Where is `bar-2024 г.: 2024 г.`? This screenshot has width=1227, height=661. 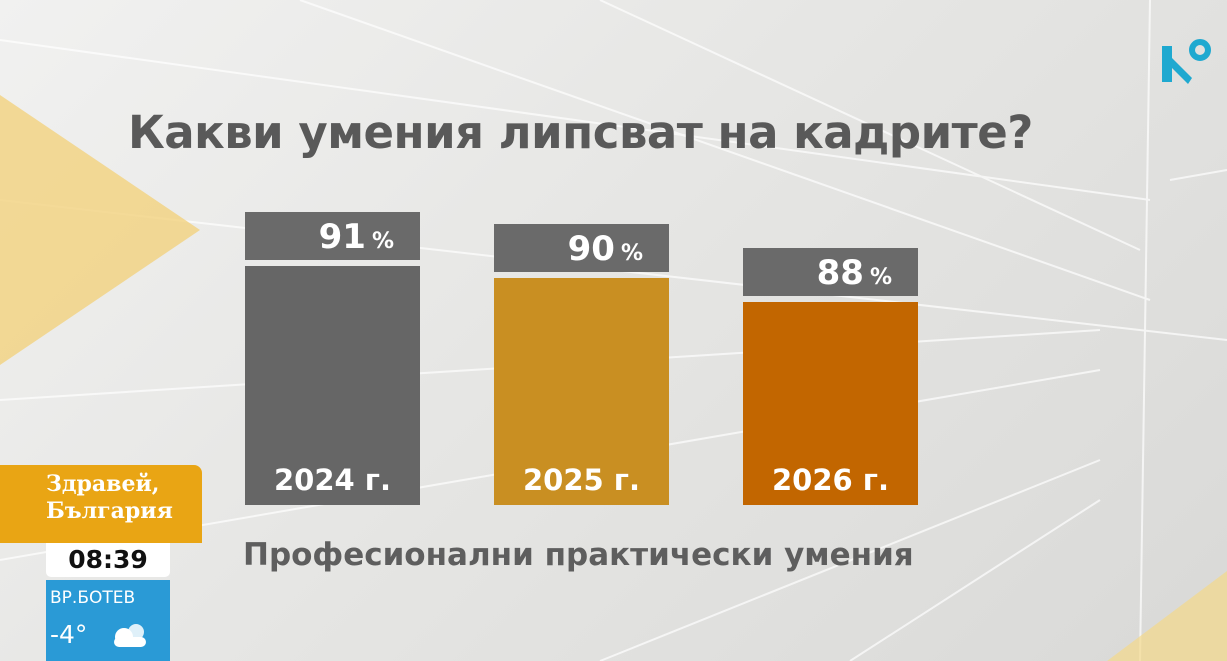 bar-2024 г.: 2024 г. is located at coordinates (332, 385).